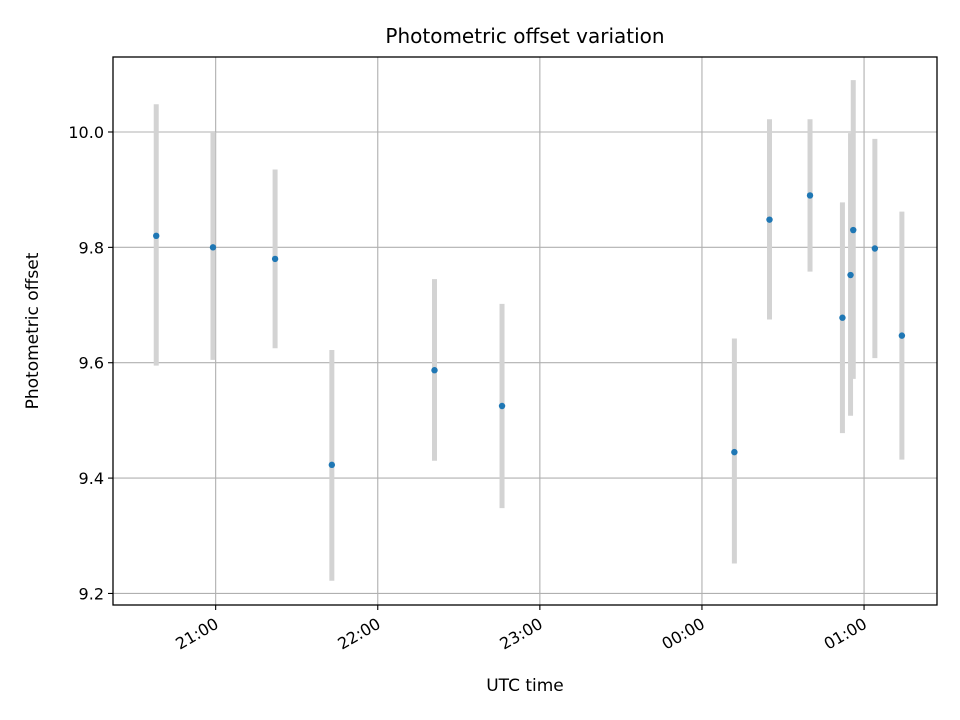 Image resolution: width=960 pixels, height=720 pixels. What do you see at coordinates (33, 330) in the screenshot?
I see `y-axis-title: Photometric offset` at bounding box center [33, 330].